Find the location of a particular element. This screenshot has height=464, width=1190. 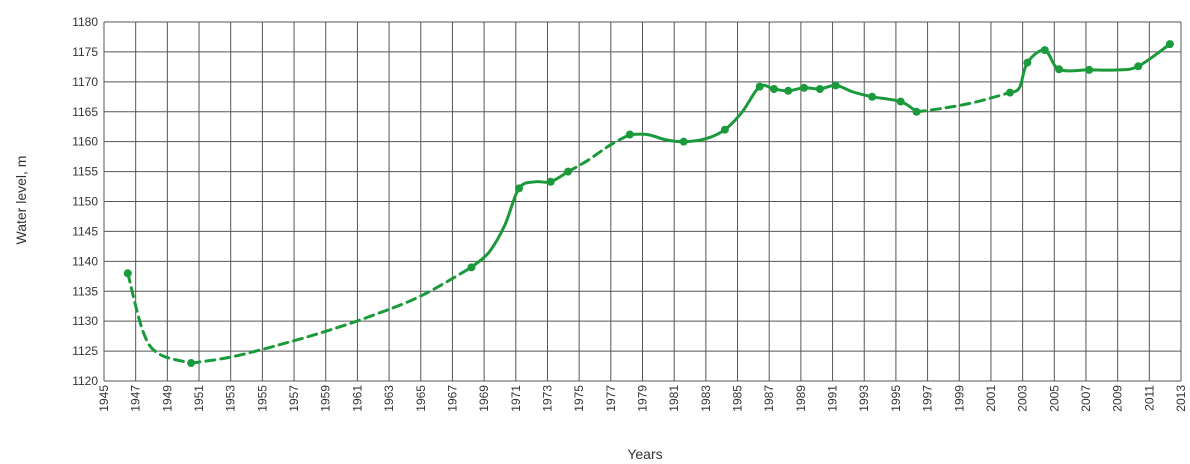

x-tick-label: 1965 is located at coordinates (421, 398).